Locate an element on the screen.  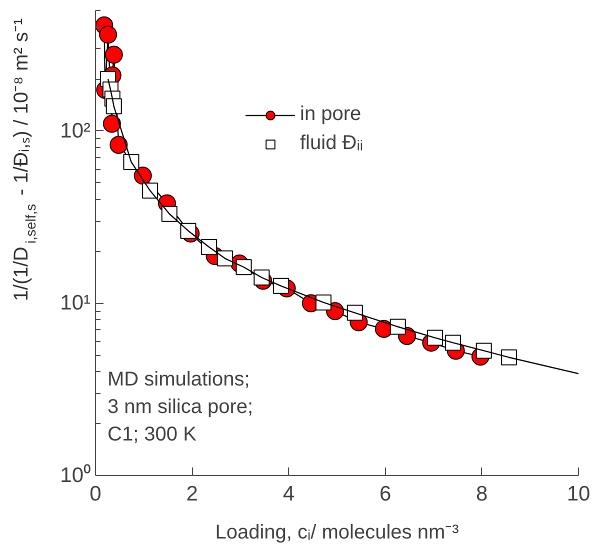
x-tick-label: 0 is located at coordinates (96, 494).